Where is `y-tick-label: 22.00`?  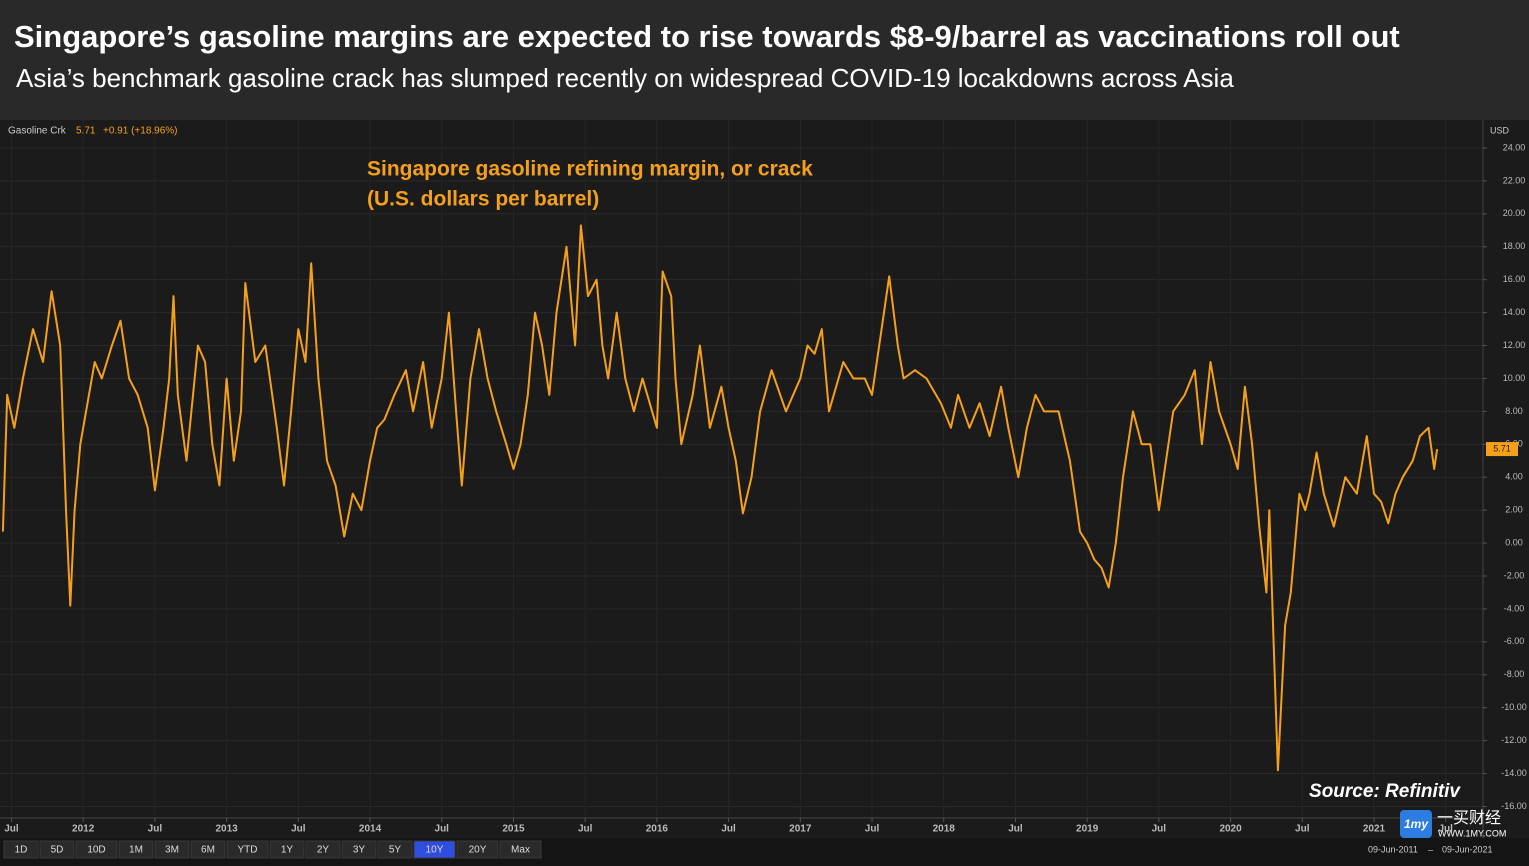
y-tick-label: 22.00 is located at coordinates (1514, 180).